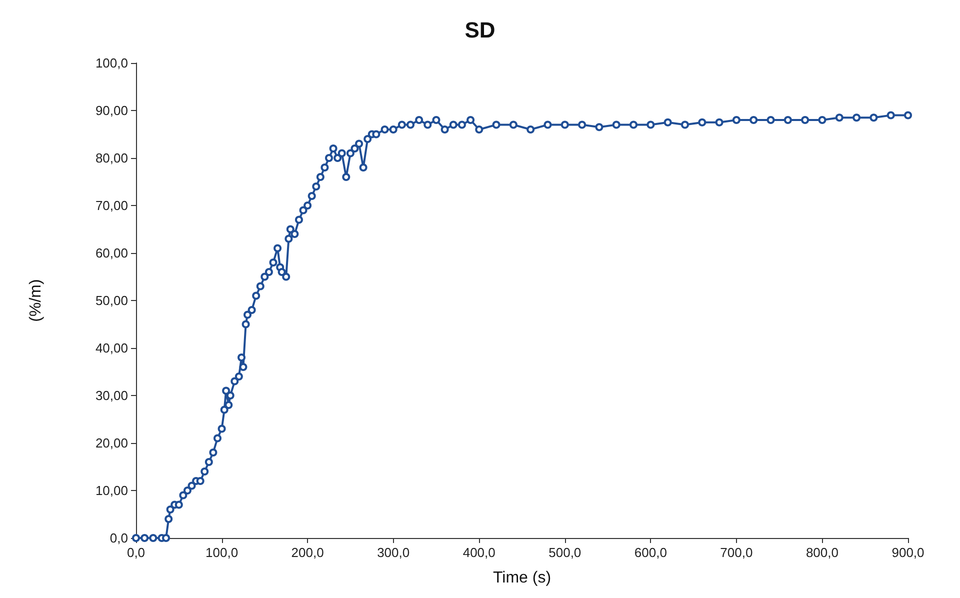  What do you see at coordinates (522, 578) in the screenshot?
I see `x-axis-title: Time (s)` at bounding box center [522, 578].